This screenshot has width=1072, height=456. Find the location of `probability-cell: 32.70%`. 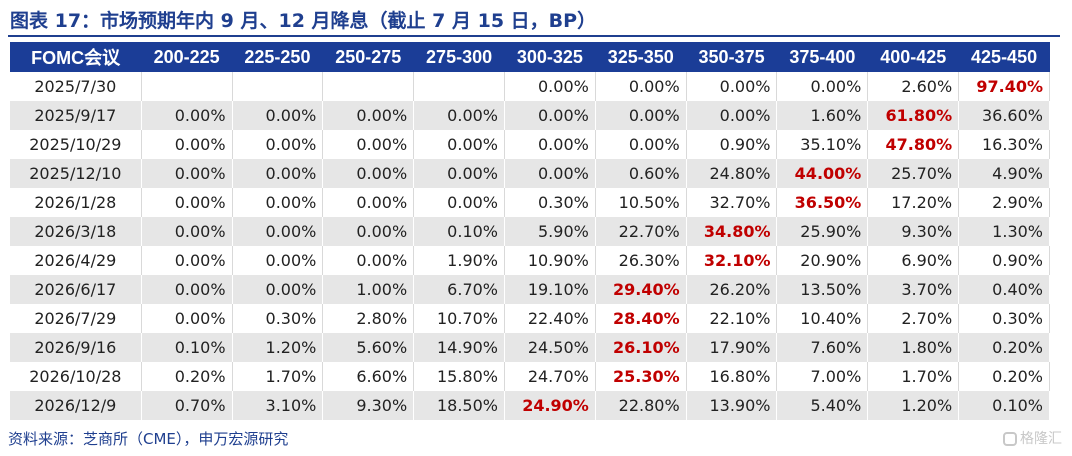

probability-cell: 32.70% is located at coordinates (732, 202).